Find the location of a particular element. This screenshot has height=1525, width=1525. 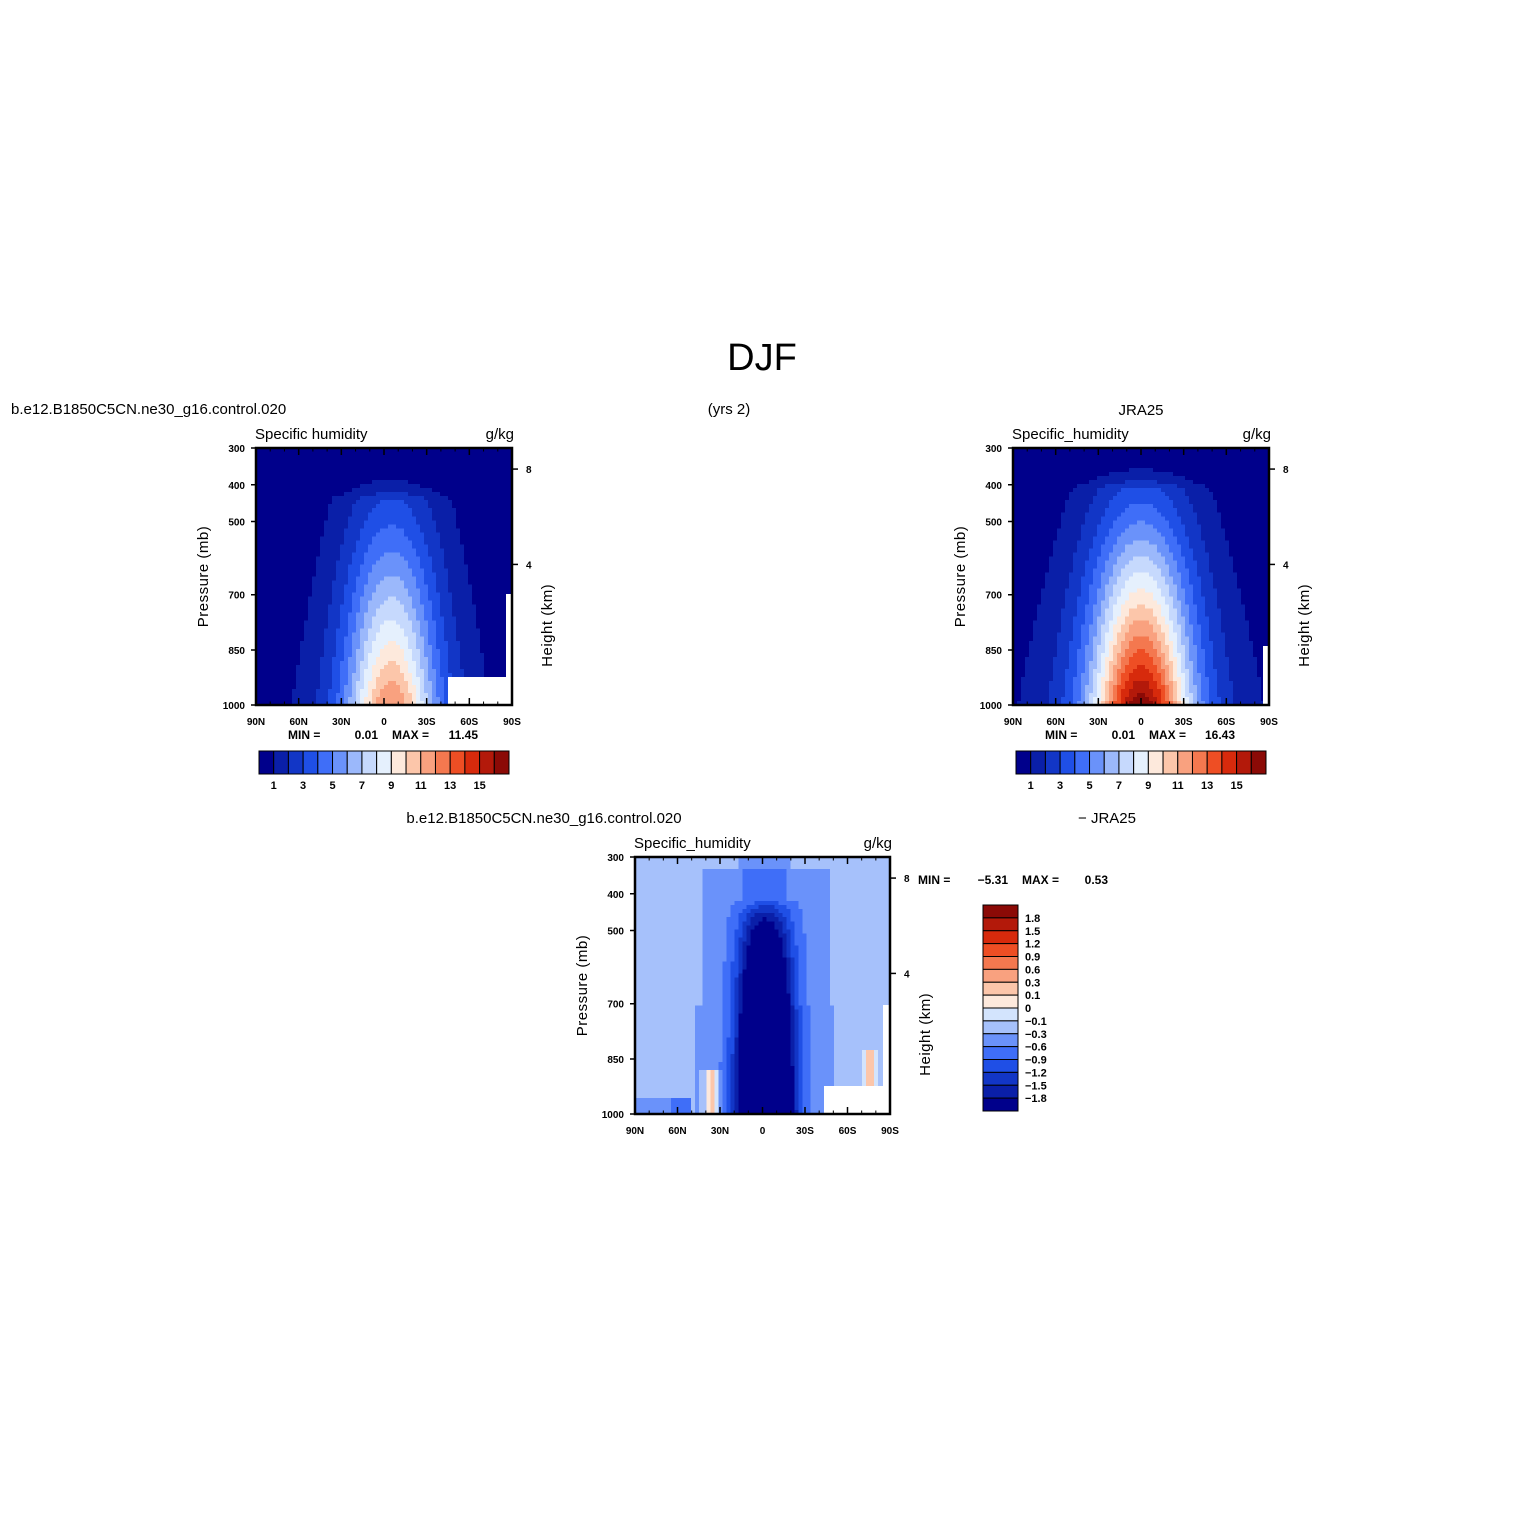

max-value: 16.43 is located at coordinates (1220, 735).